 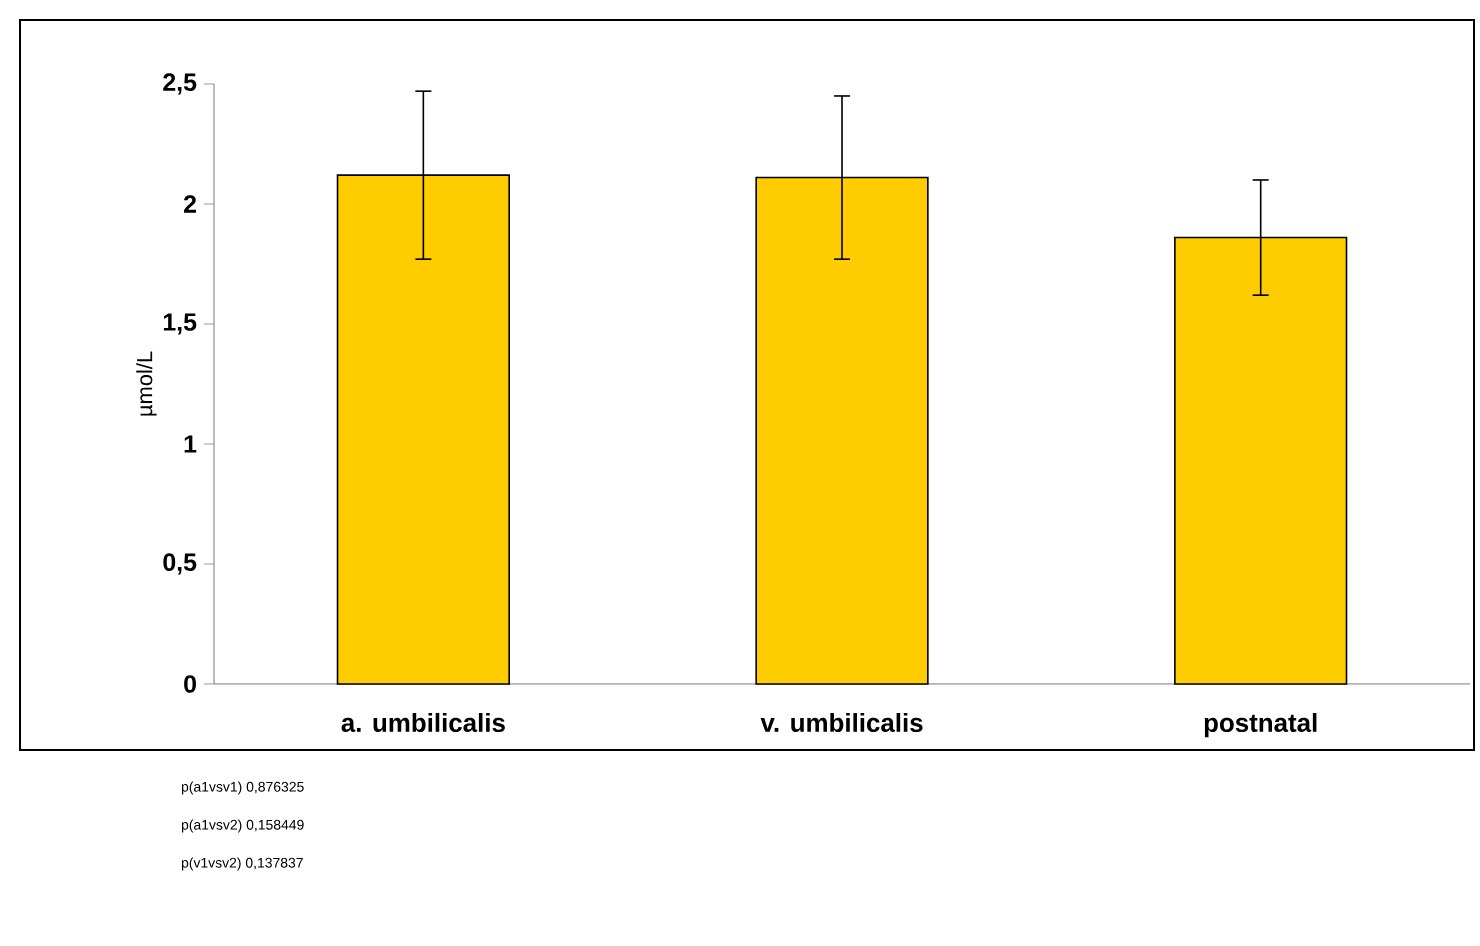 I want to click on y-tick-label: 1,5, so click(x=180, y=324).